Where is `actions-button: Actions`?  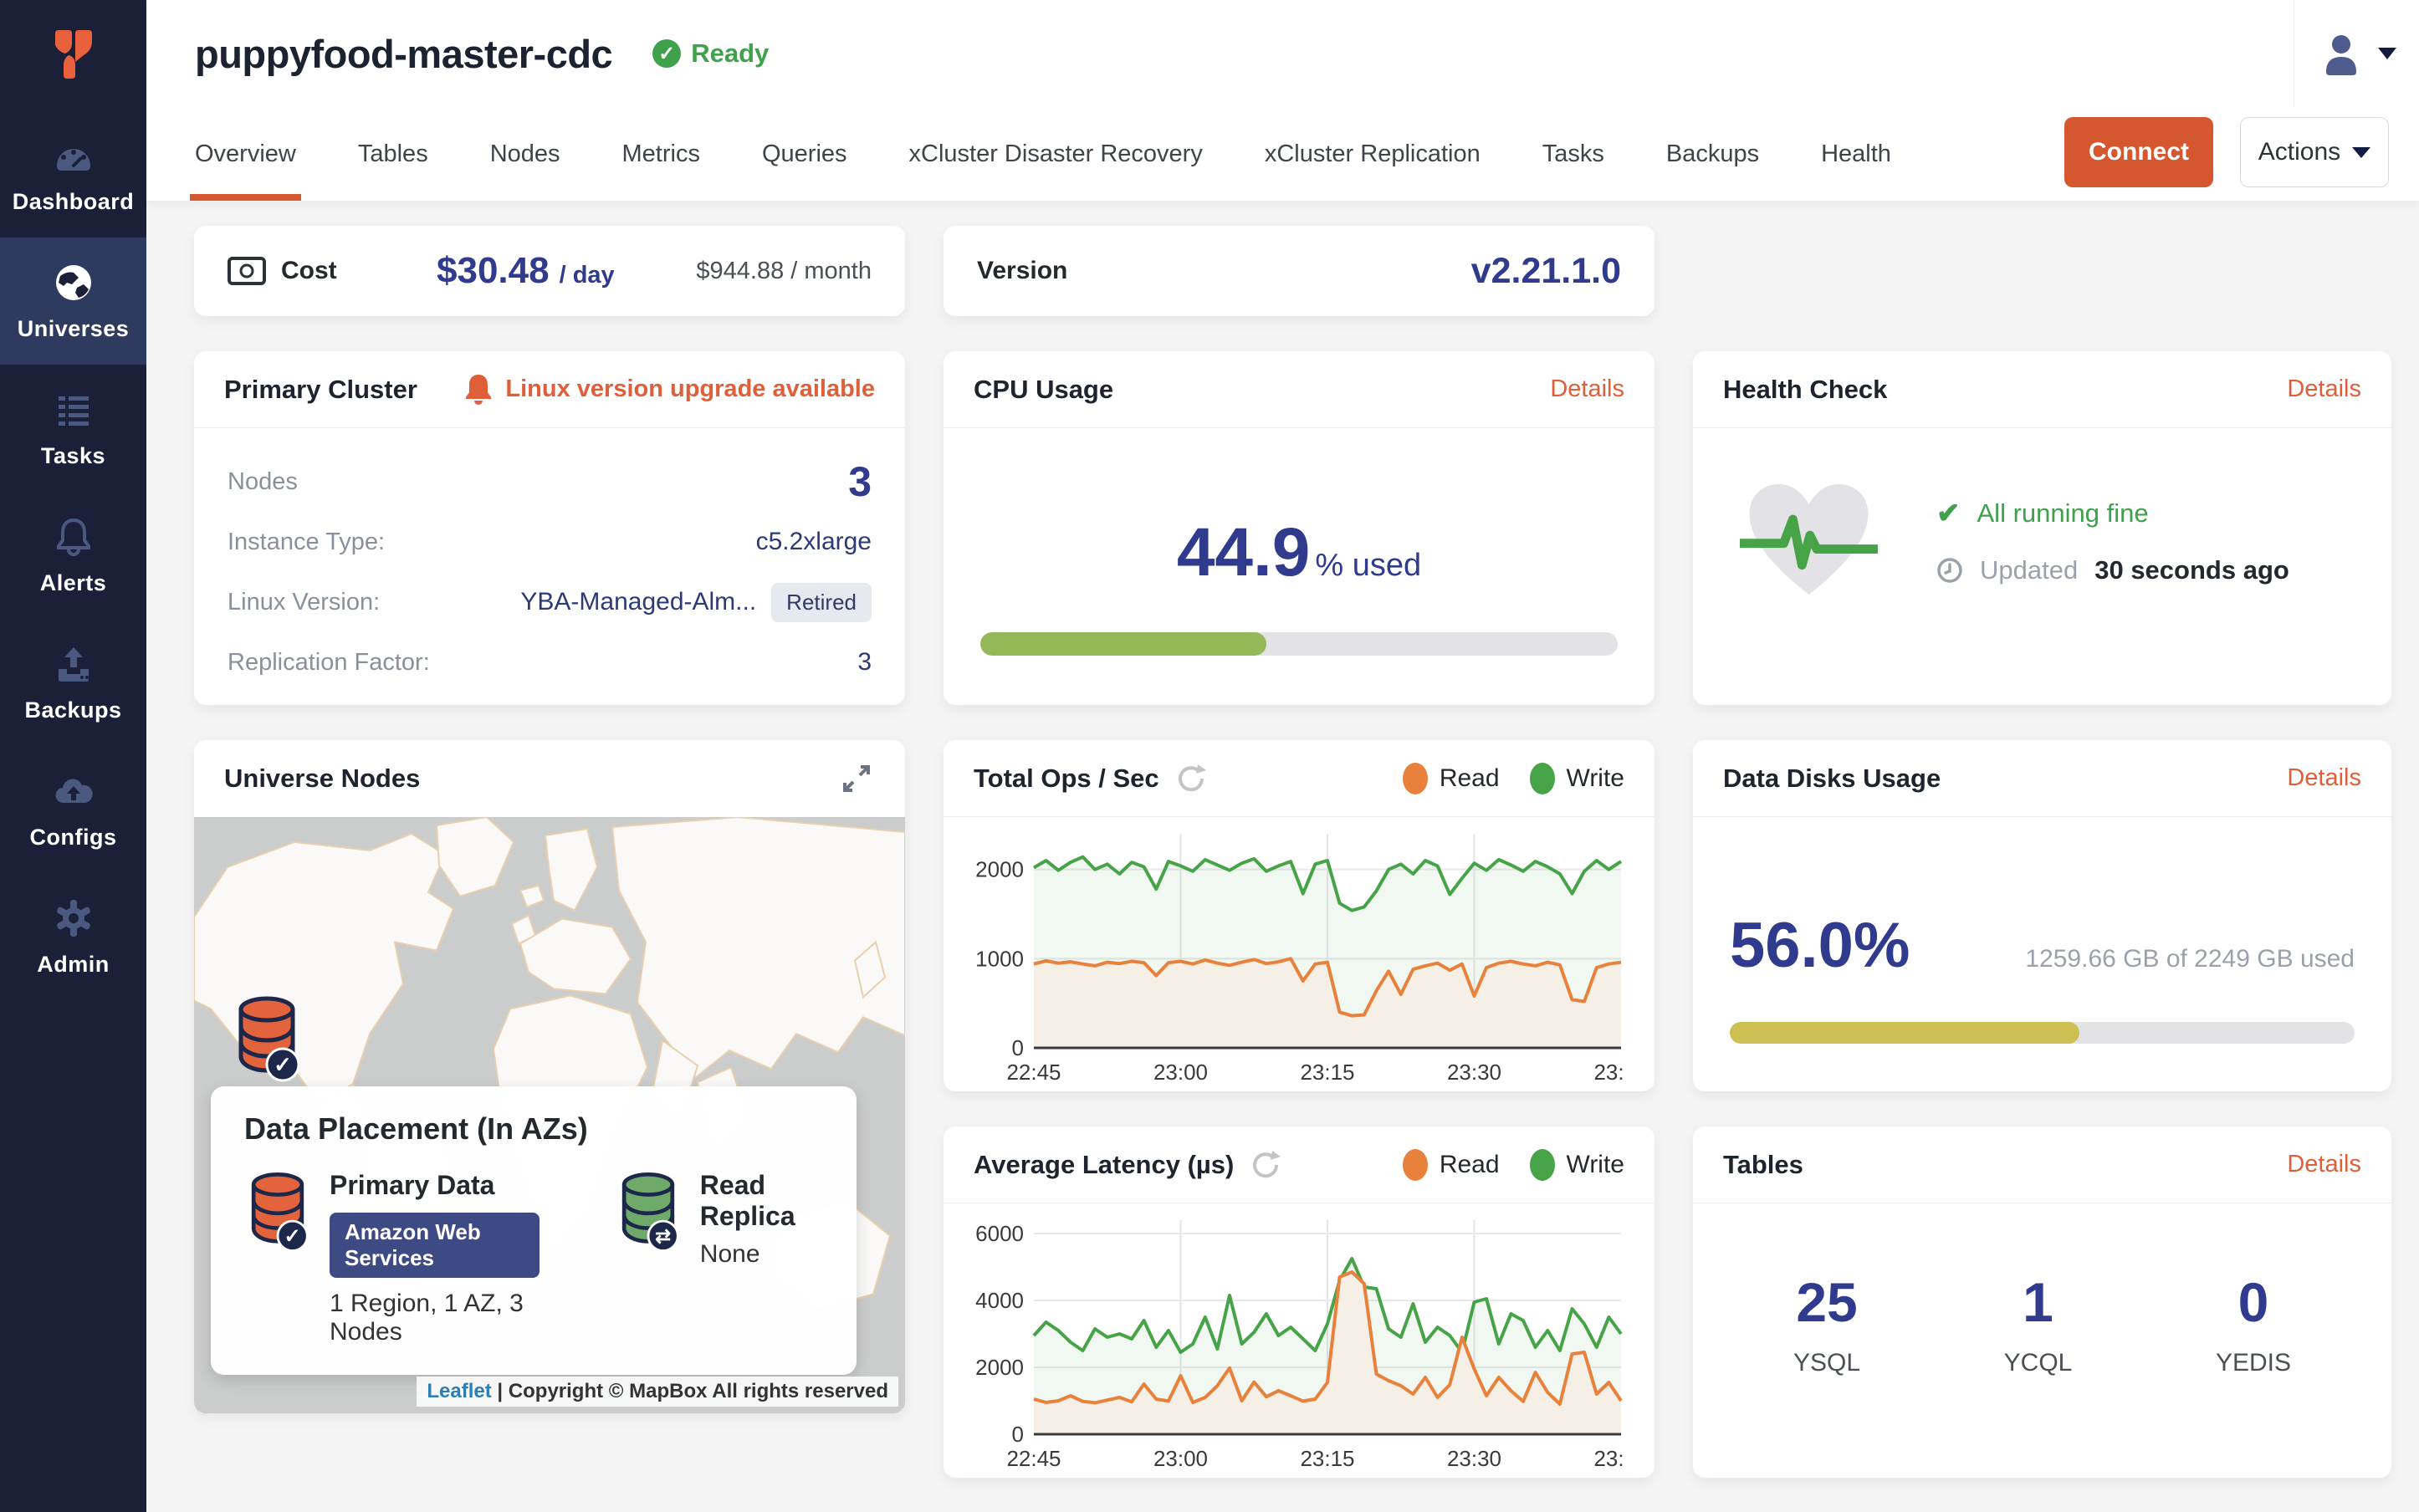
actions-button: Actions is located at coordinates (2314, 152).